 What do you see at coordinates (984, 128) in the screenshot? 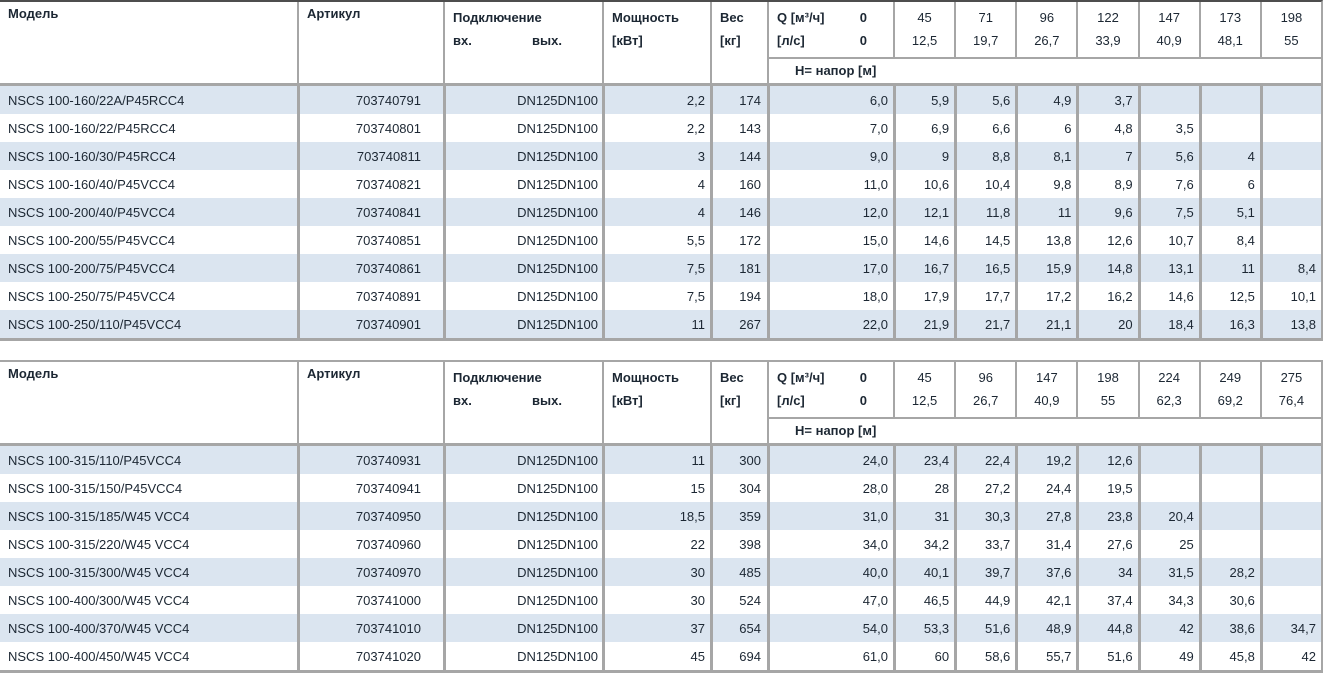
I see `head-value-cell: 6,6` at bounding box center [984, 128].